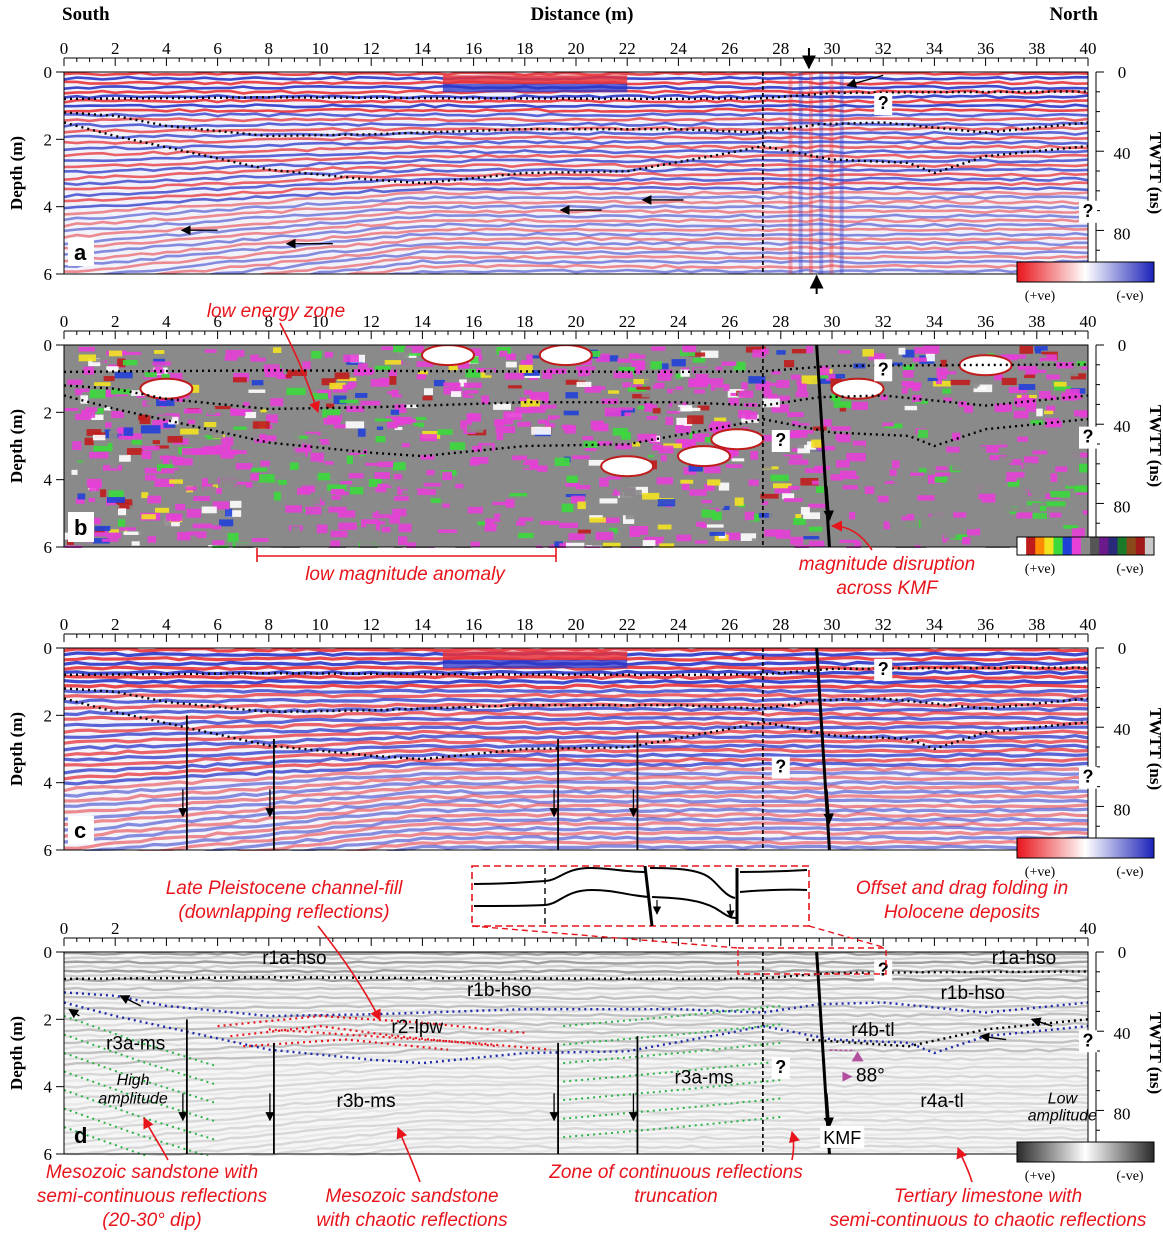  I want to click on panel-c-image, so click(576, 749).